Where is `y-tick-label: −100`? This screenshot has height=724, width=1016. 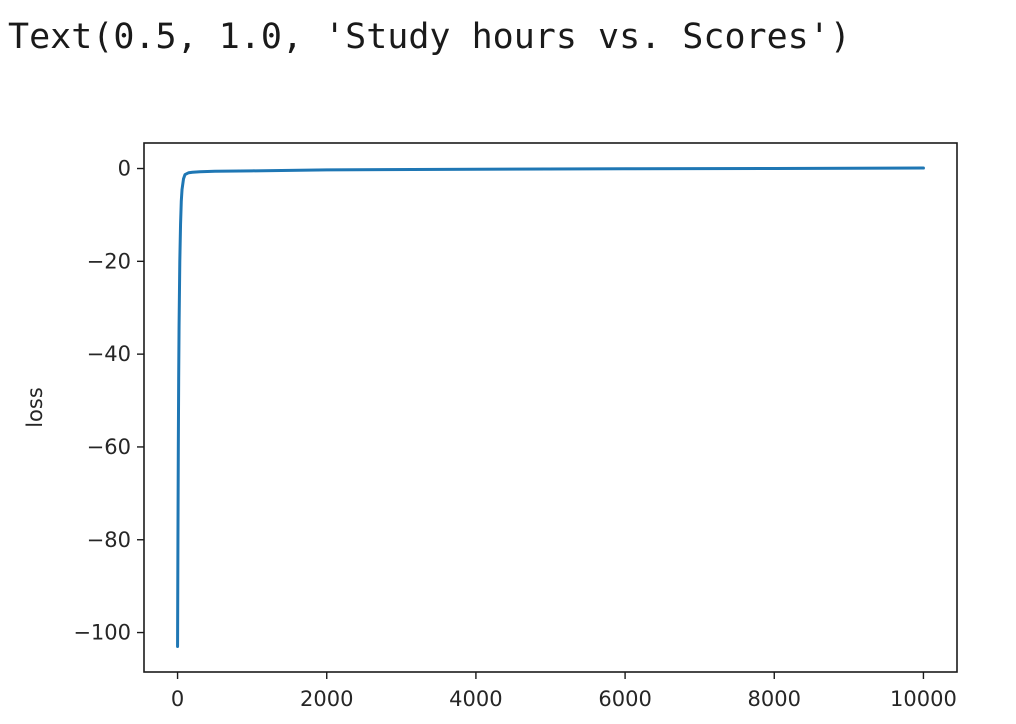 y-tick-label: −100 is located at coordinates (102, 633).